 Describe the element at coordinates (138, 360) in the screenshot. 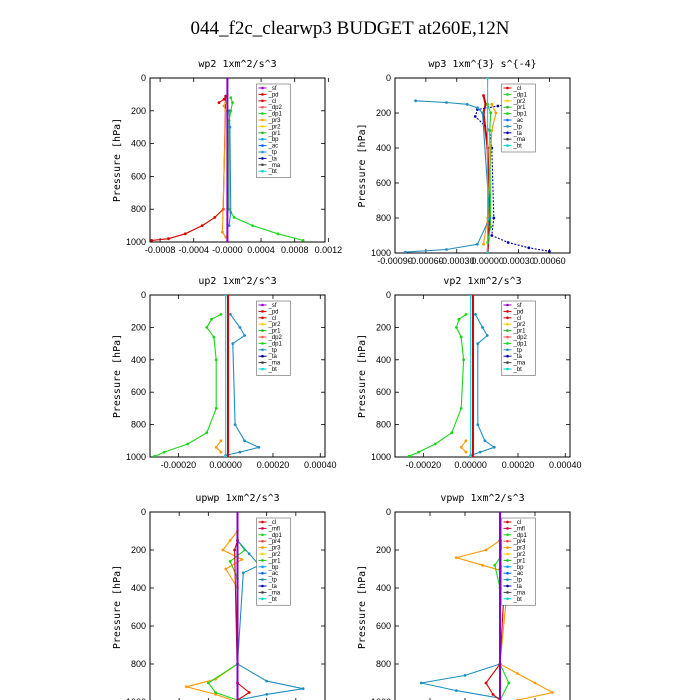

I see `panel-3-ytick-label: 400` at that location.